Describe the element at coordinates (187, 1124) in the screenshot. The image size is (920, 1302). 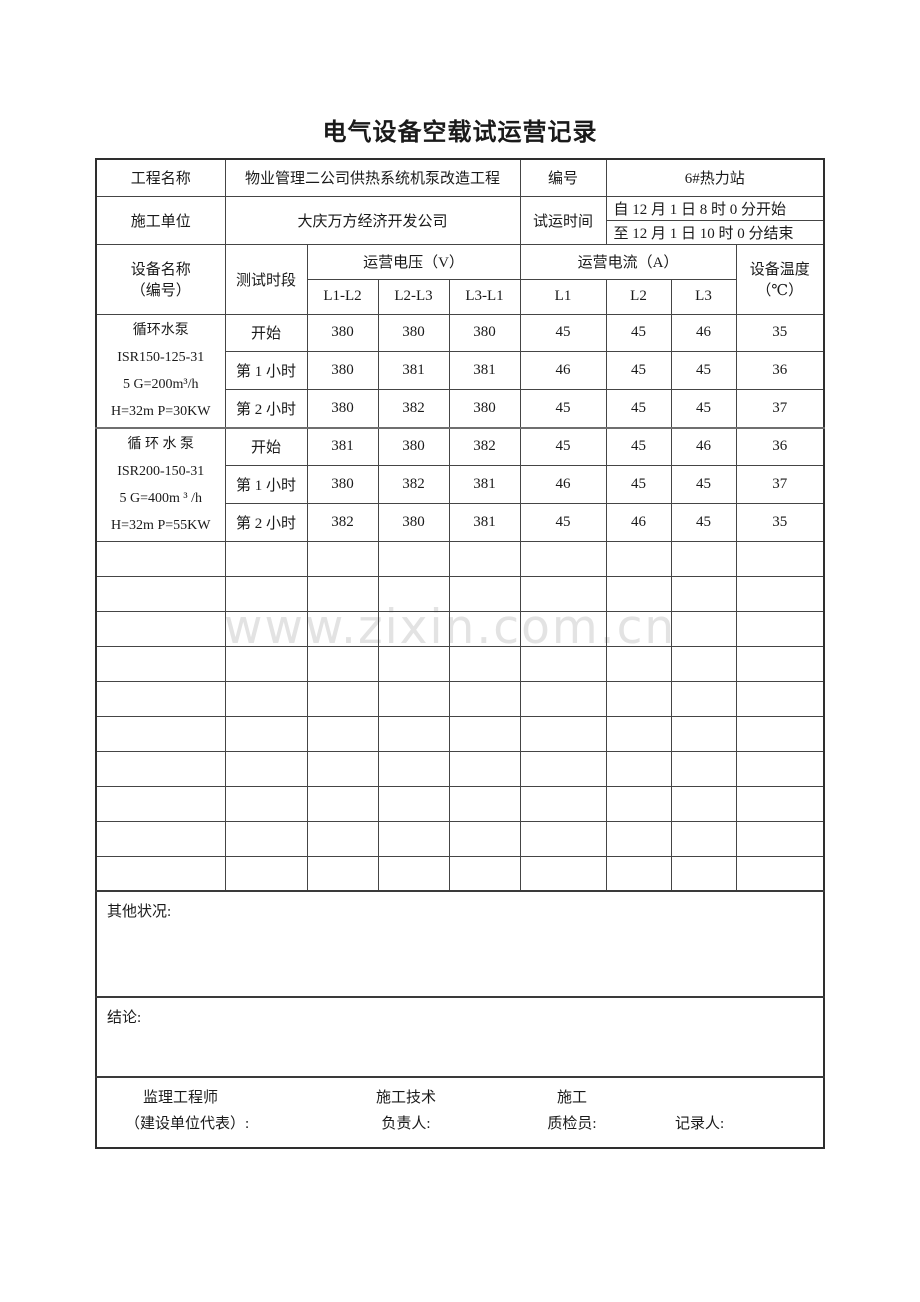
I see `supervisor-title-line2: （建设单位代表）:` at that location.